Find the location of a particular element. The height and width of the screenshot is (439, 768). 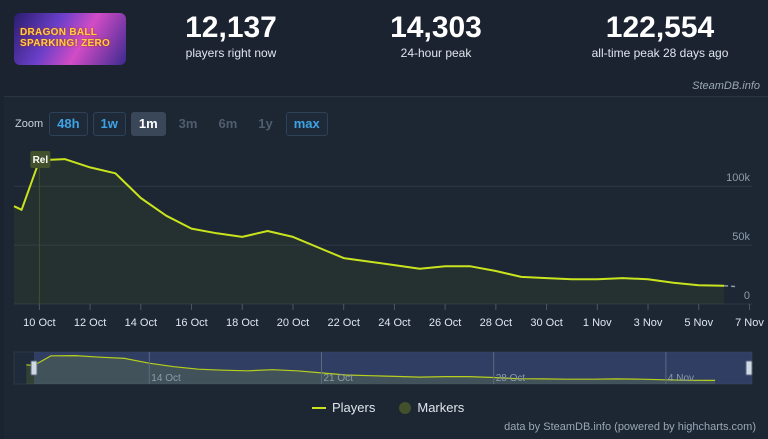

x-tick-label-7: 24 Oct is located at coordinates (394, 323).